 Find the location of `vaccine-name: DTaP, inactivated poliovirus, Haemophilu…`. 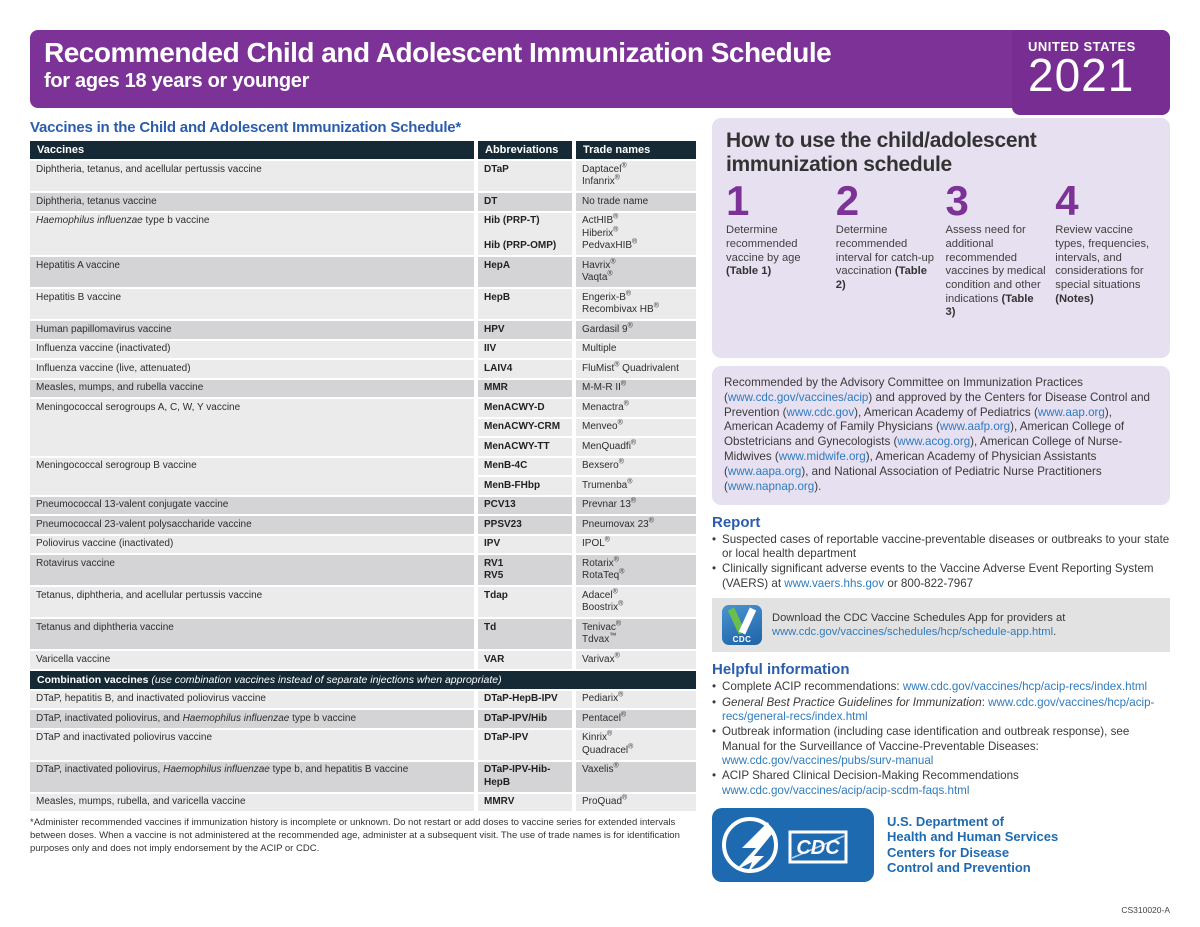

vaccine-name: DTaP, inactivated poliovirus, Haemophilu… is located at coordinates (252, 776).